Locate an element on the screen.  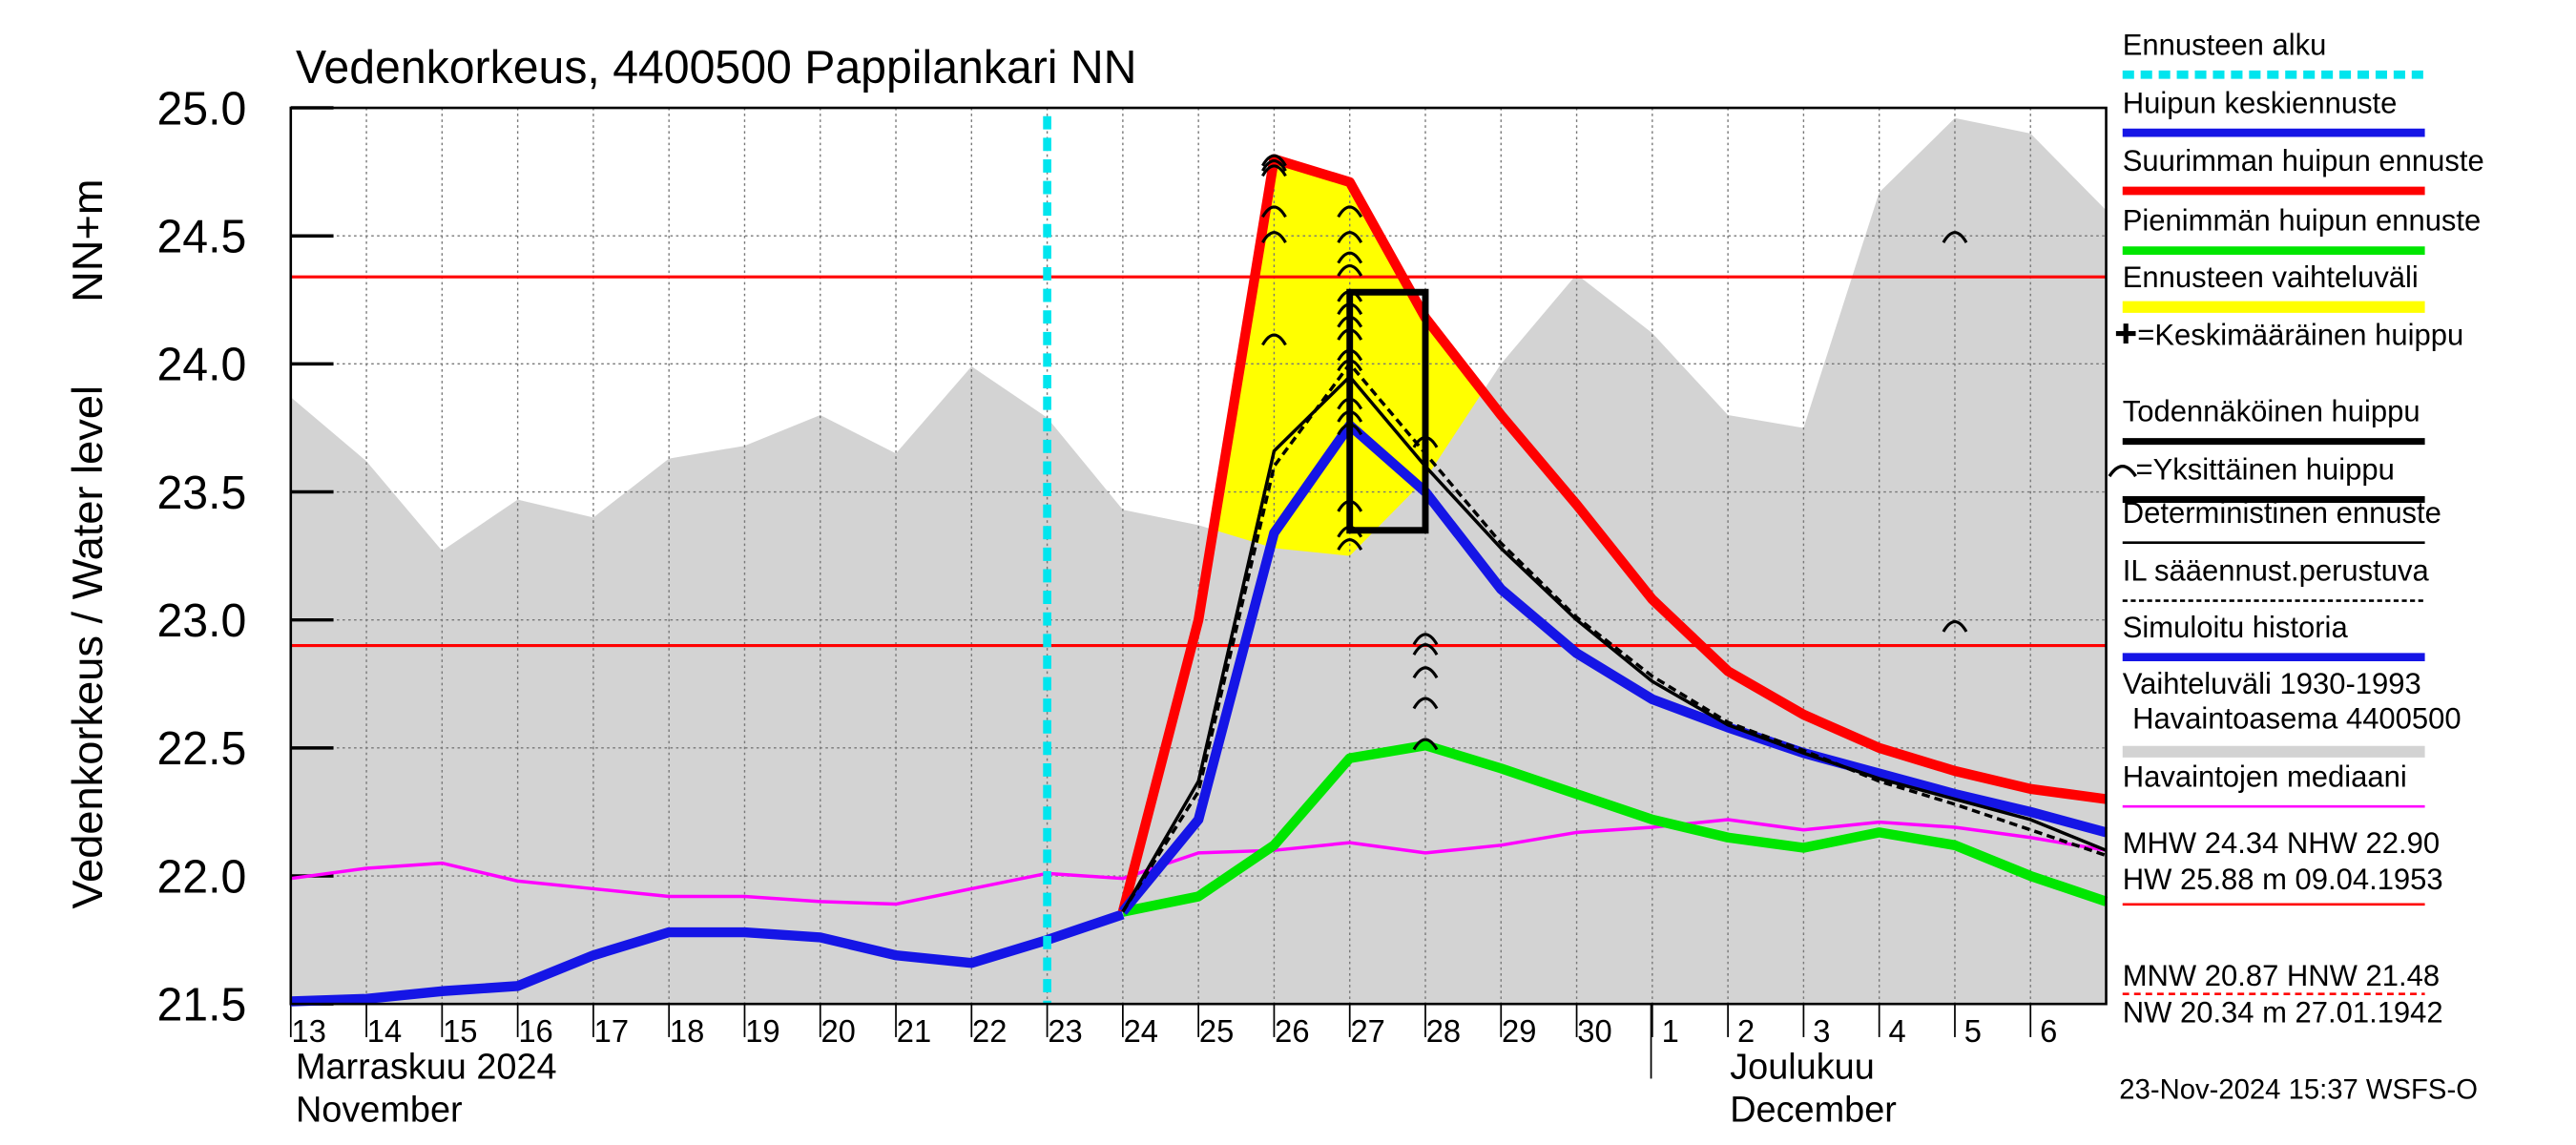
x-tick-label: 27 is located at coordinates (1367, 1031).